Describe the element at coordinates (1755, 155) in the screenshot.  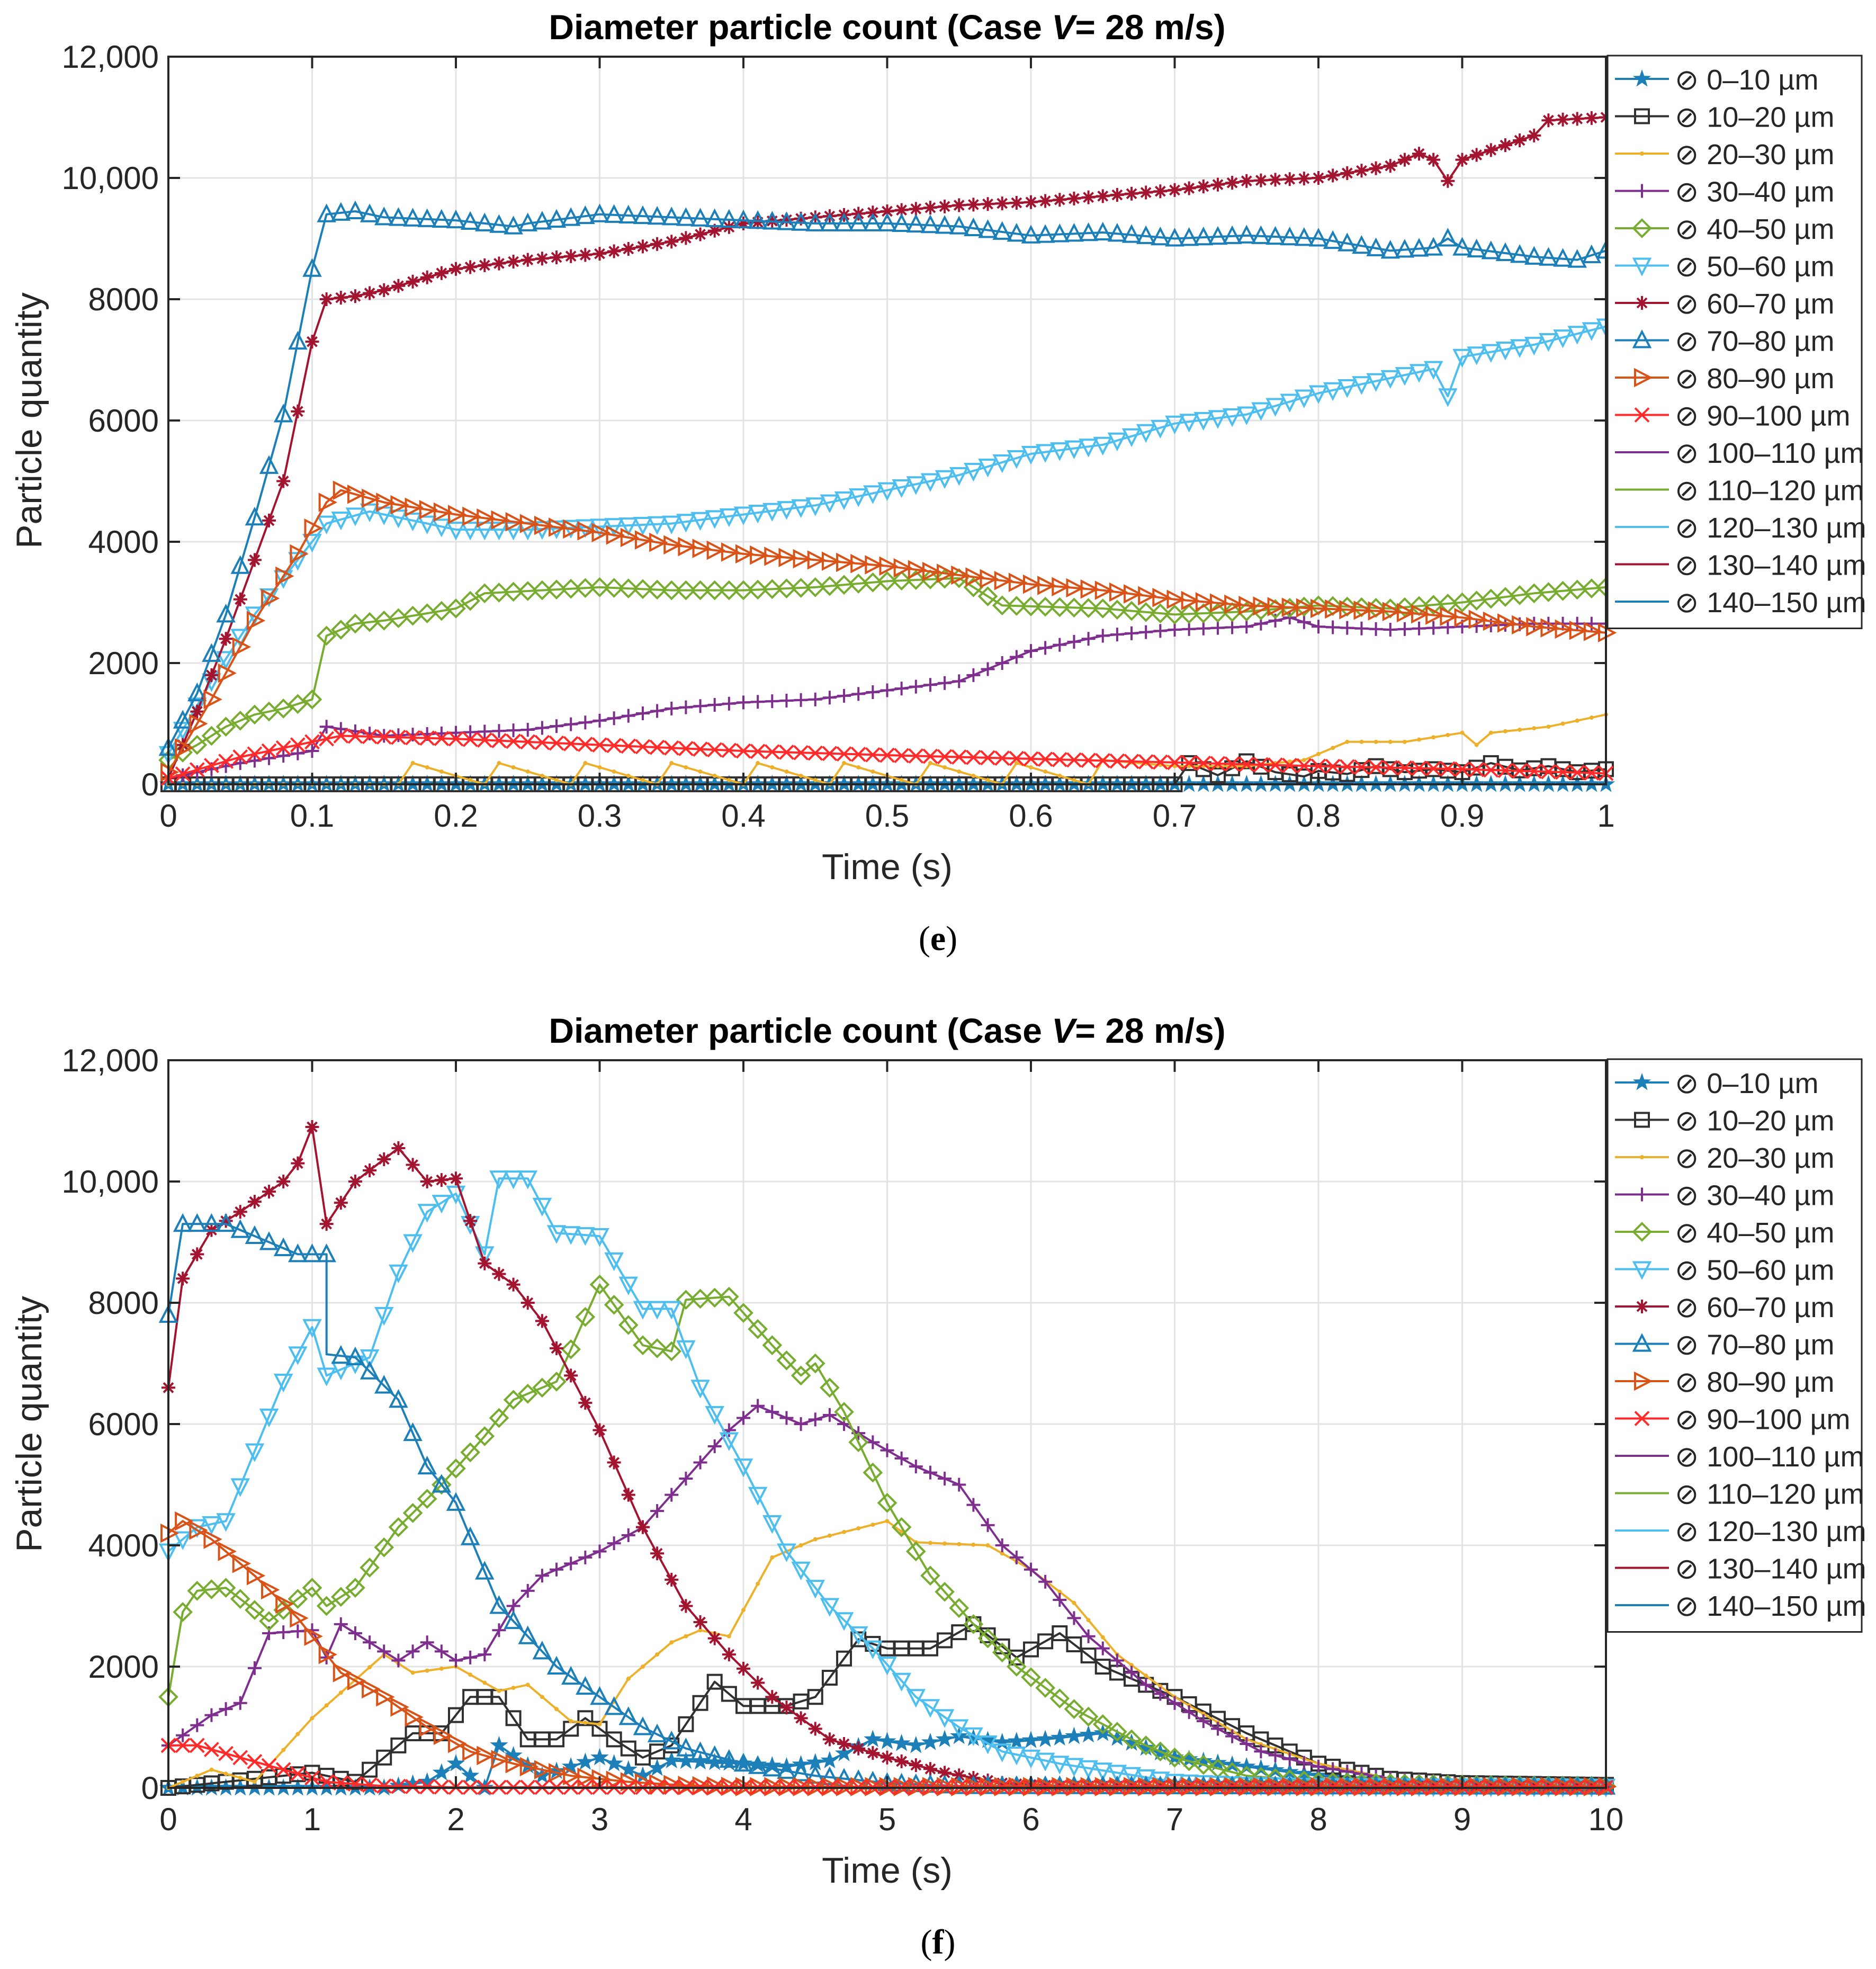
I see `legend-label: ⊘ 20–30 µm` at that location.